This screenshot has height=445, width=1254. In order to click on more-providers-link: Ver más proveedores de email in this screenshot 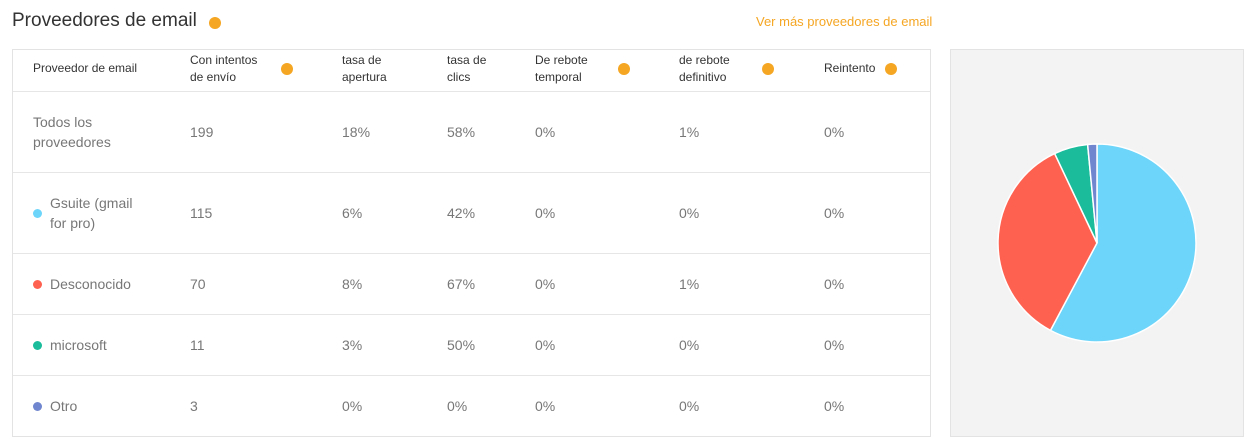, I will do `click(844, 21)`.